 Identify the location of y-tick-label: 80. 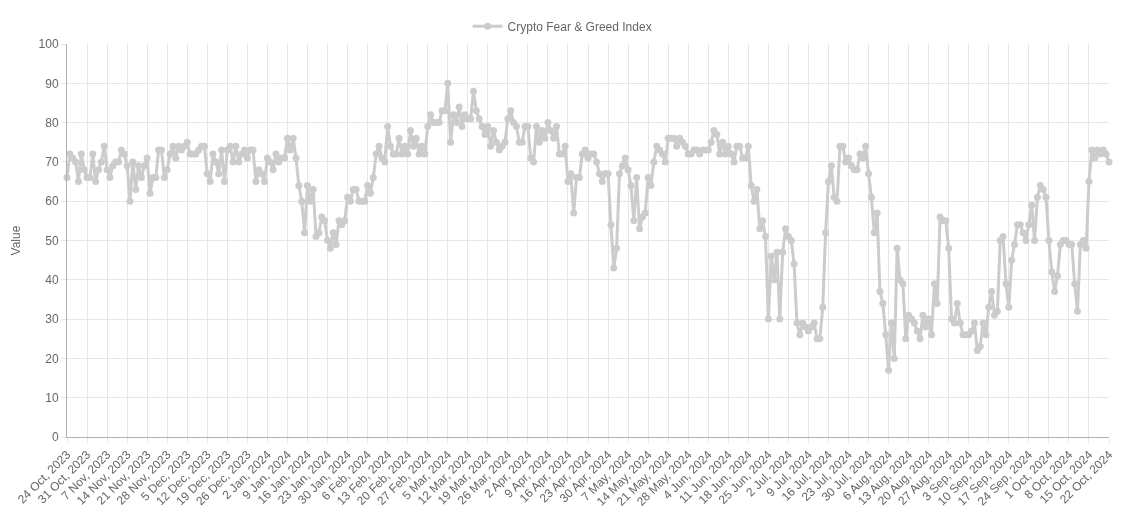
(52, 122).